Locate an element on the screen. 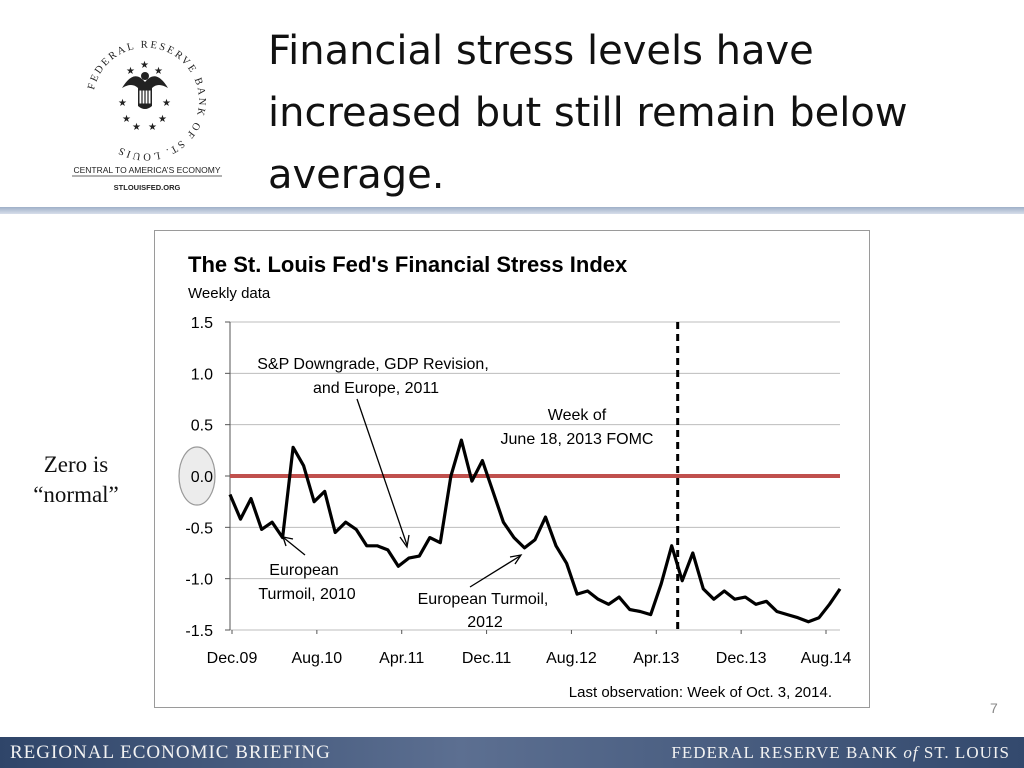 The width and height of the screenshot is (1024, 768). annotation-eu2012-arrow is located at coordinates (495, 571).